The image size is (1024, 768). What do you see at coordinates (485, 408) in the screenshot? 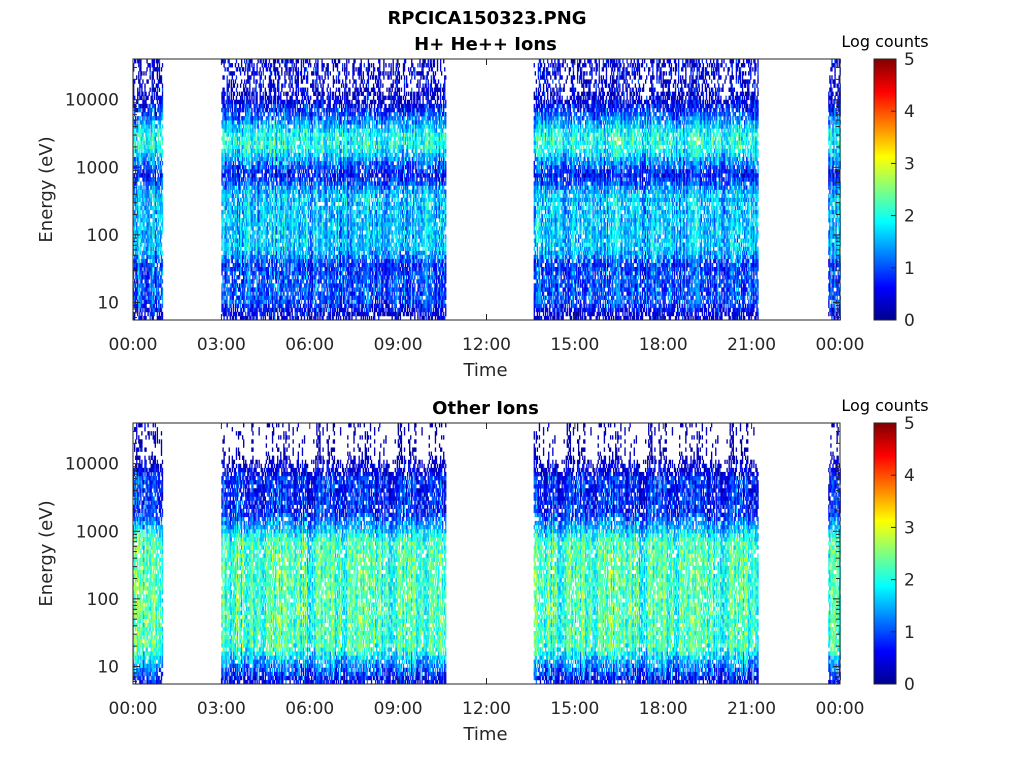
I see `panel-title: Other Ions` at bounding box center [485, 408].